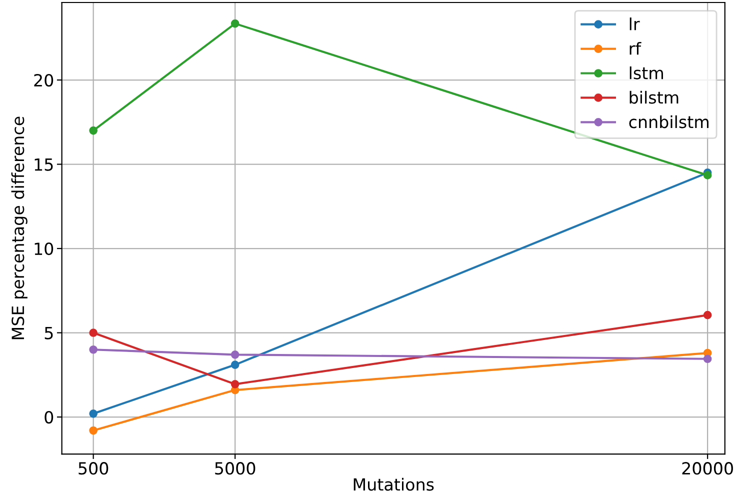 Image resolution: width=745 pixels, height=499 pixels. What do you see at coordinates (646, 73) in the screenshot?
I see `legend-label: lstm` at bounding box center [646, 73].